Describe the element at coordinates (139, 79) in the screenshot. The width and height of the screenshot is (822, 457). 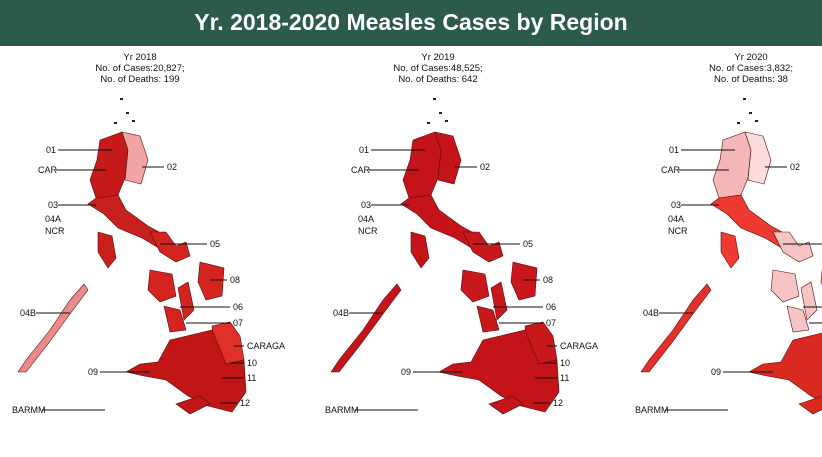
I see `map-caption: No. of Deaths: 199` at that location.